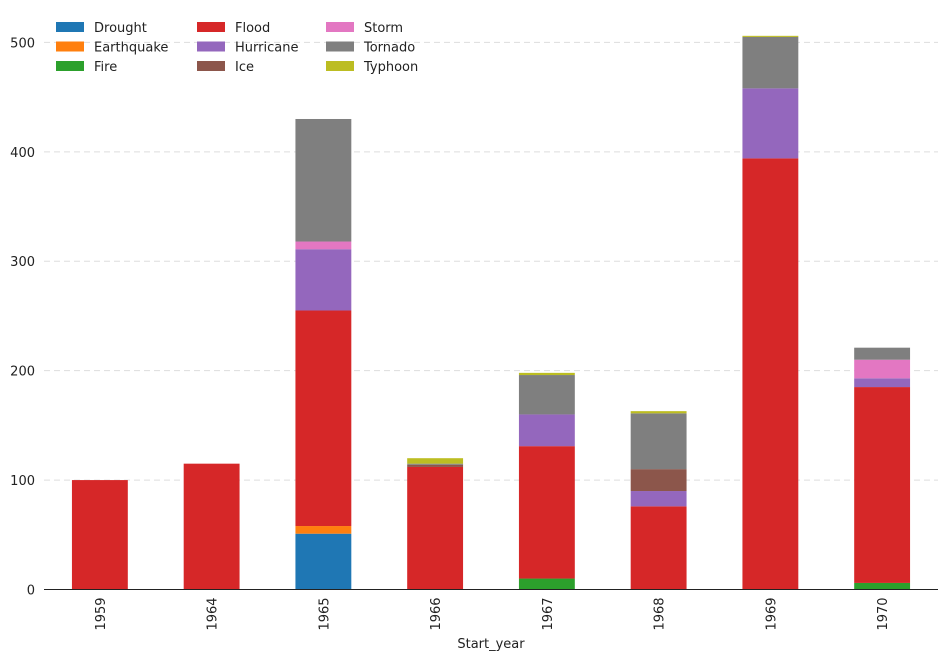 The height and width of the screenshot is (661, 947). I want to click on bar-1967-tornado, so click(546, 395).